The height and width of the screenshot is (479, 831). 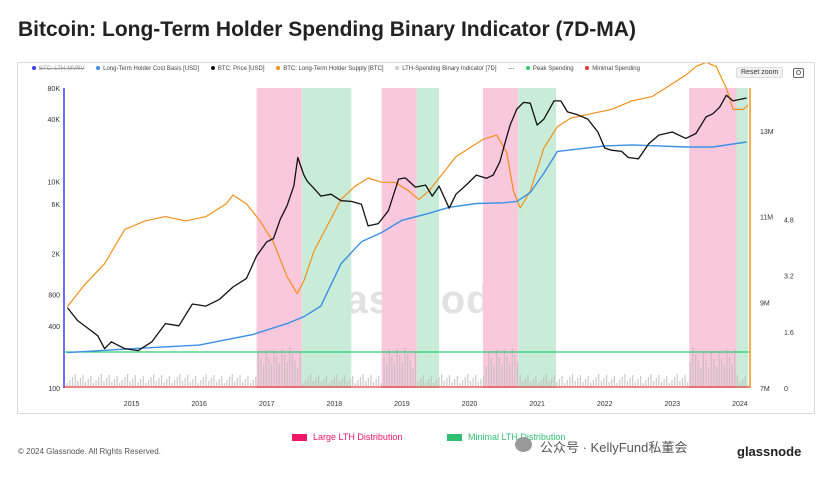 I want to click on legend-dot-icon, so click(x=397, y=68).